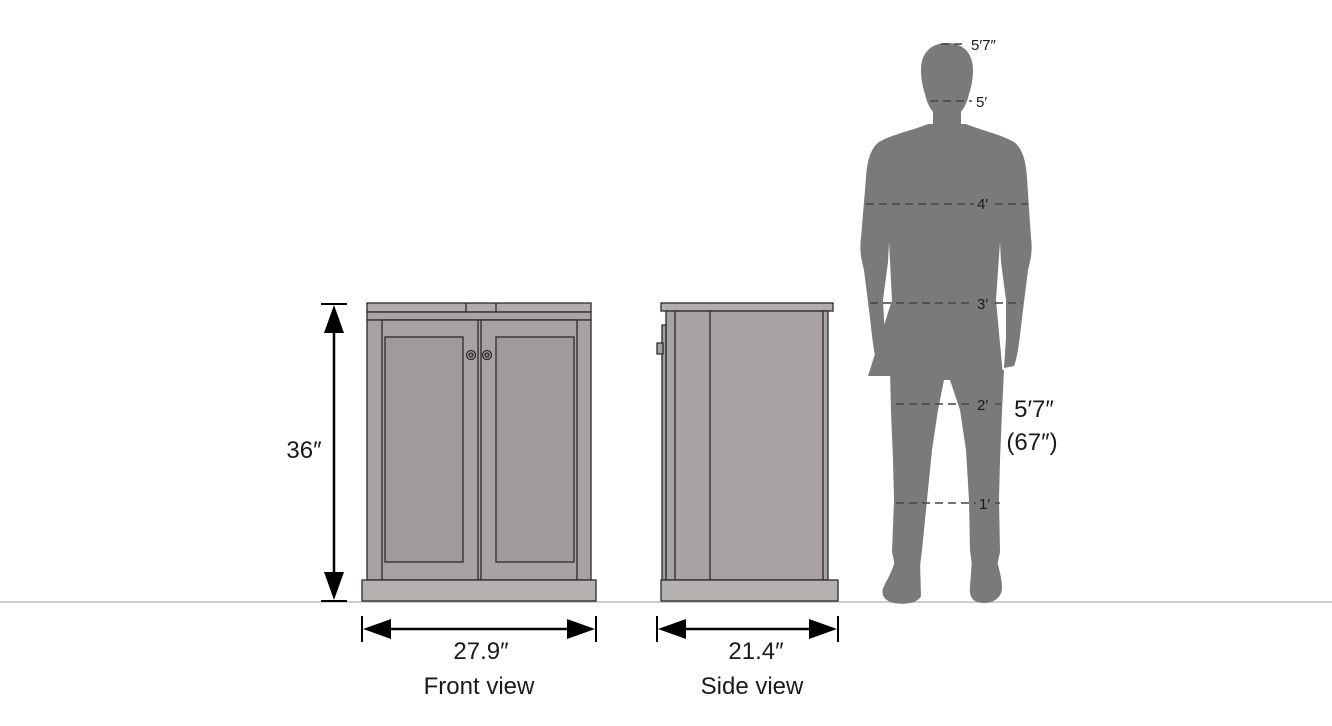 The height and width of the screenshot is (726, 1332). I want to click on scale-label-5-7: 5′7″, so click(983, 45).